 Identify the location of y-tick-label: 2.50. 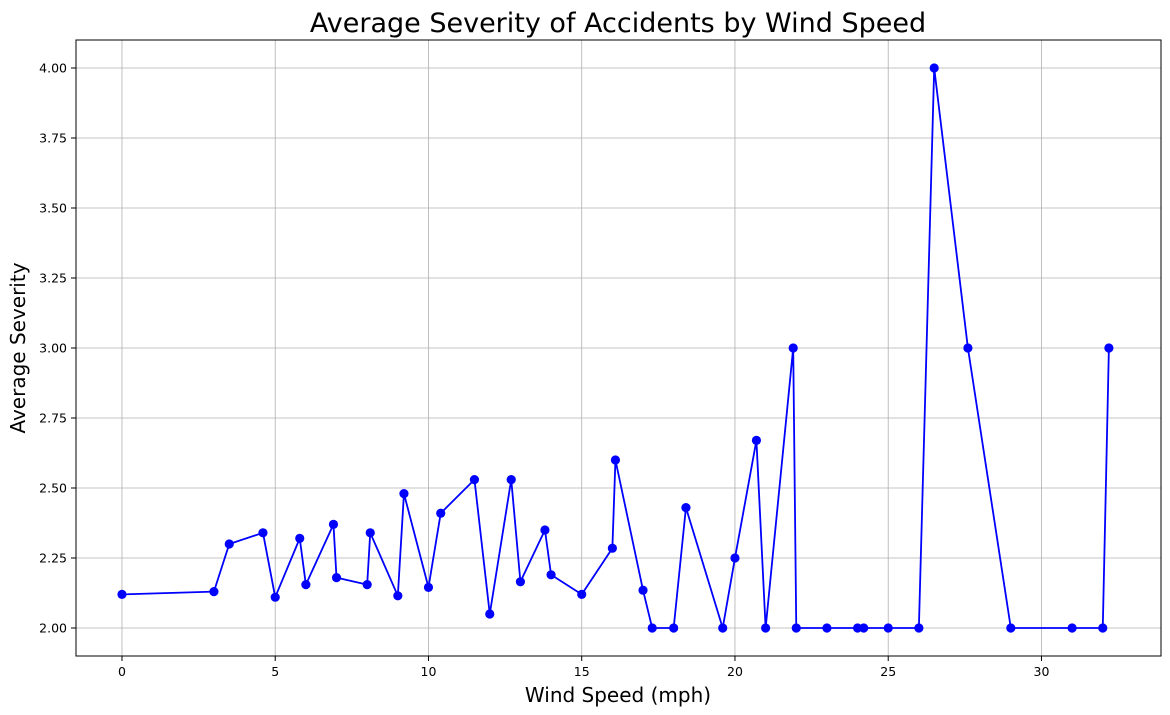
(53, 488).